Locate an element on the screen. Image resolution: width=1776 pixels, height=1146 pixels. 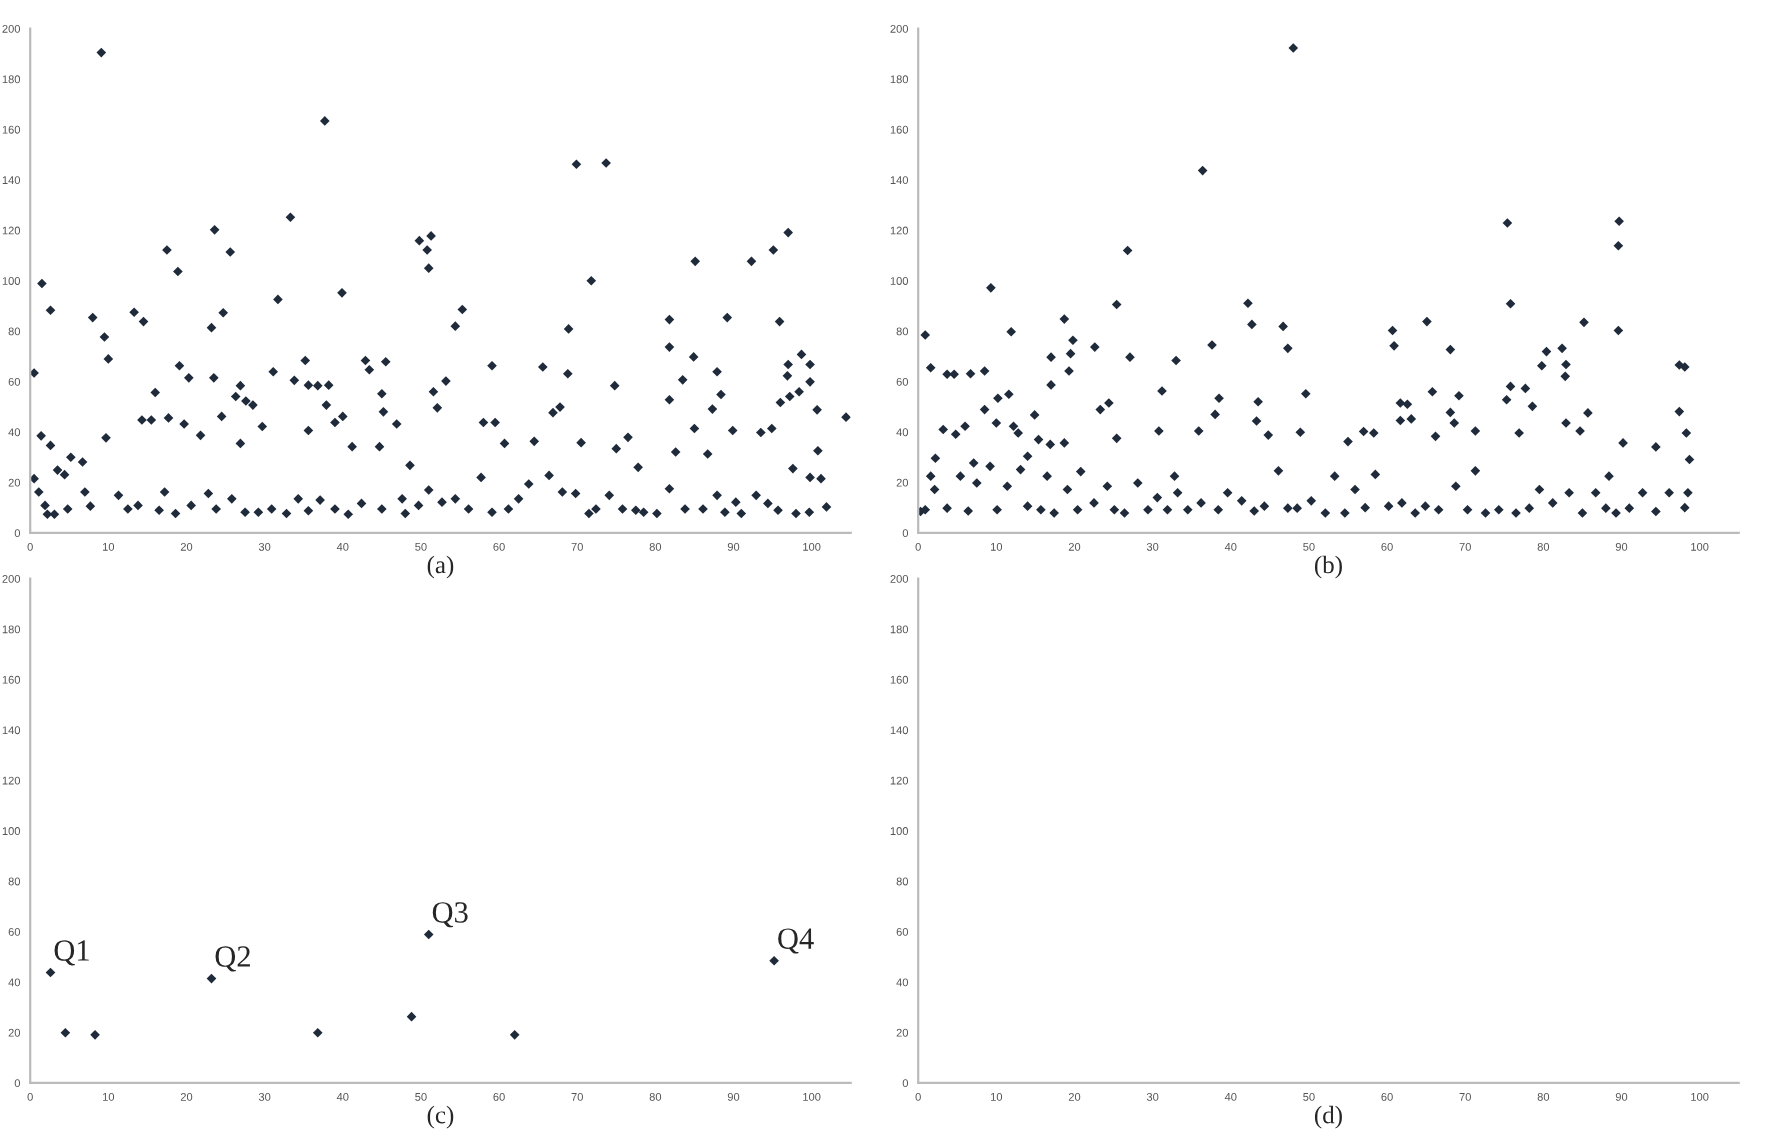
annotation: Q1 is located at coordinates (71, 953).